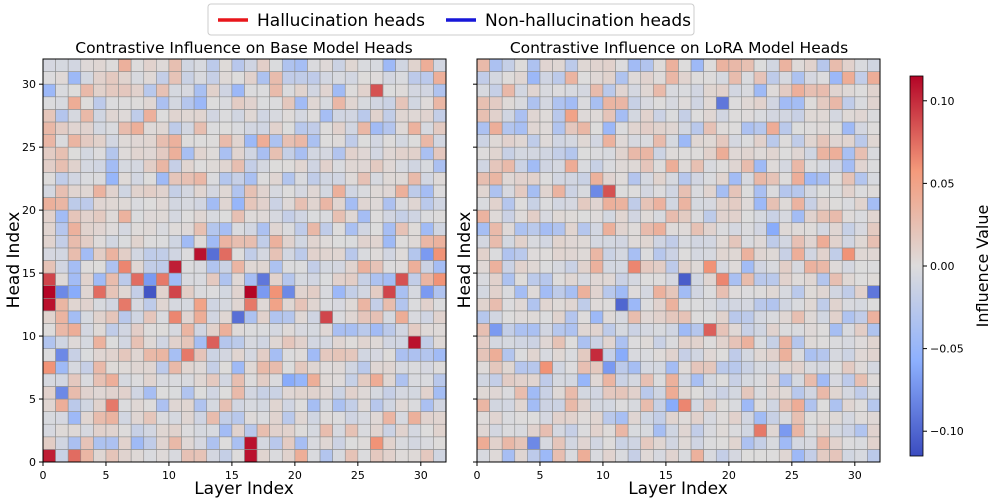 Image resolution: width=997 pixels, height=503 pixels. Describe the element at coordinates (942, 183) in the screenshot. I see `colorbar-tick-label: 0.05` at that location.